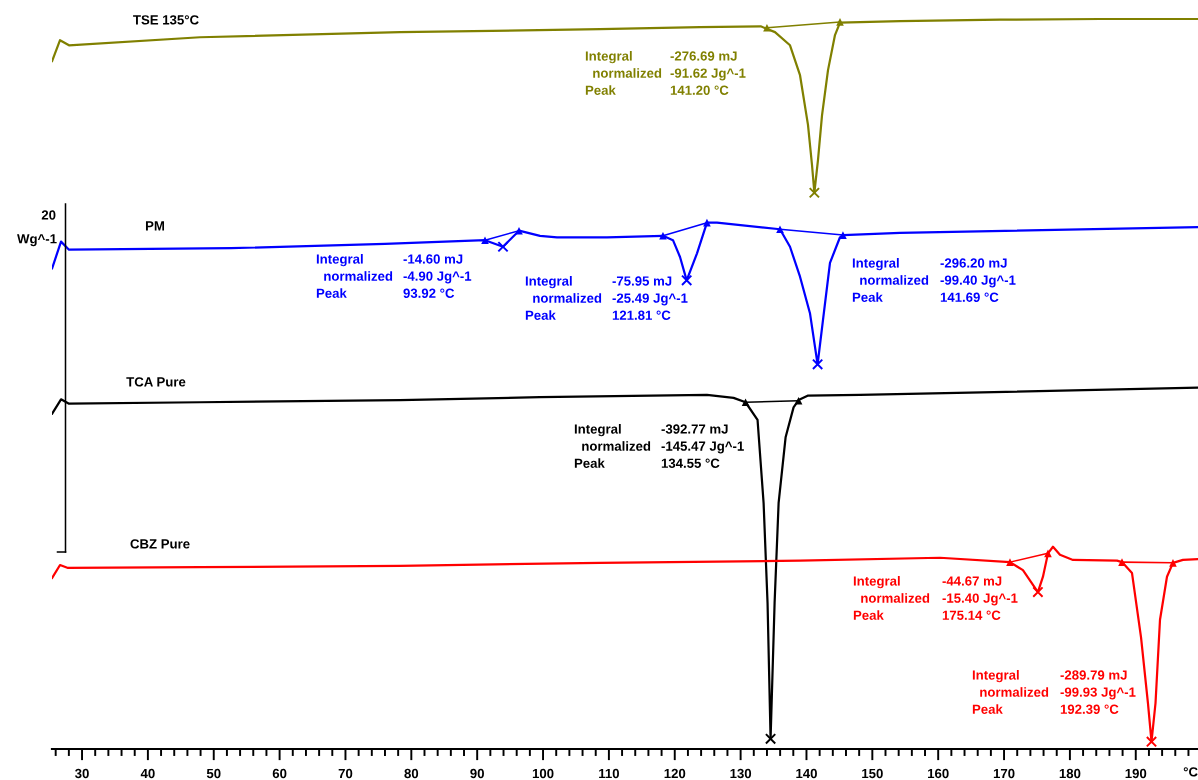 The width and height of the screenshot is (1198, 780). Describe the element at coordinates (708, 73) in the screenshot. I see `annotation: -276.69 mJ -91.62 Jg^-1 141.20 °C` at that location.